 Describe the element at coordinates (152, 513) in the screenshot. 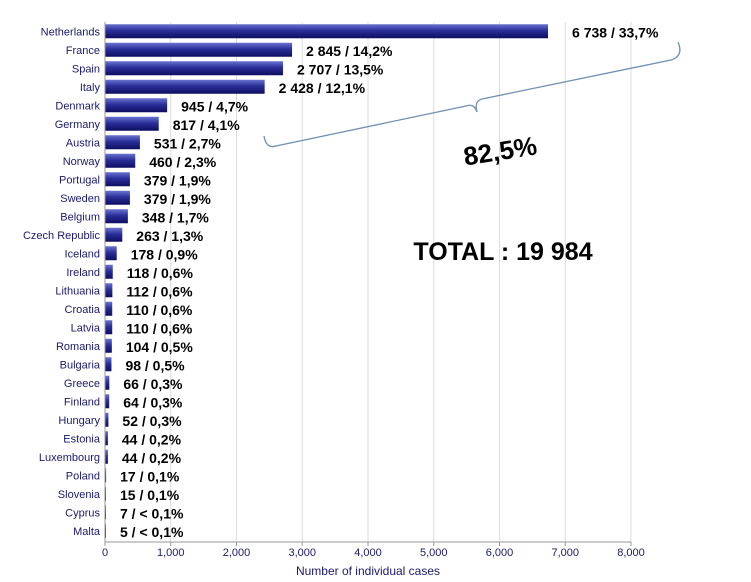

I see `data-label: 7 / < 0,1%` at that location.